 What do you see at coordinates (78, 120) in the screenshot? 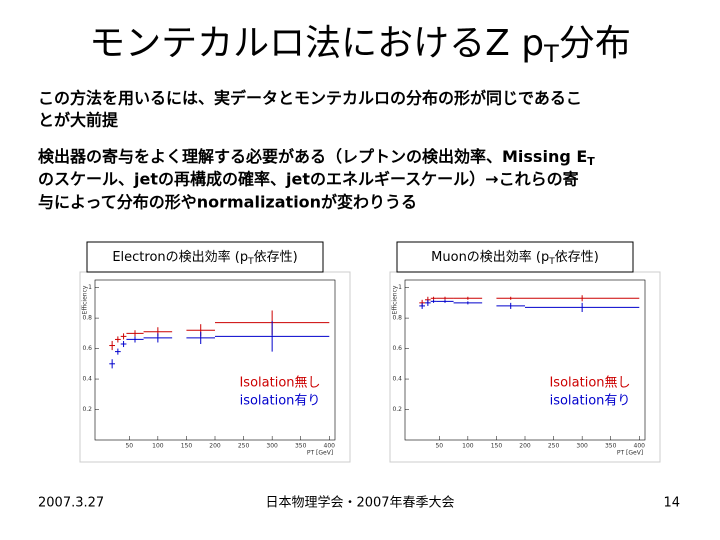
I see `body-text: とが大前提` at bounding box center [78, 120].